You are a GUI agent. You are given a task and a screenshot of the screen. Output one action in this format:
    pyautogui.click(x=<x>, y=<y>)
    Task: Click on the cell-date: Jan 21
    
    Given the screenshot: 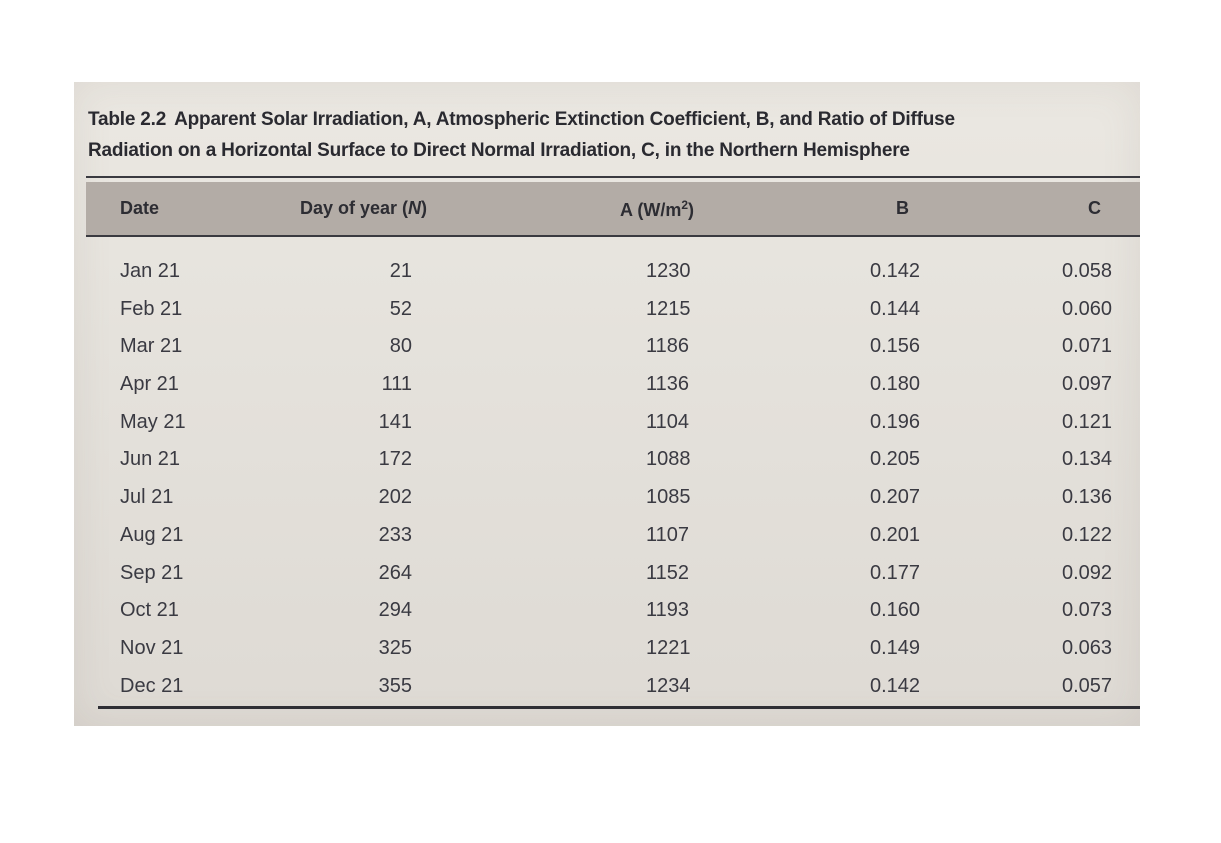 What is the action you would take?
    pyautogui.click(x=150, y=271)
    